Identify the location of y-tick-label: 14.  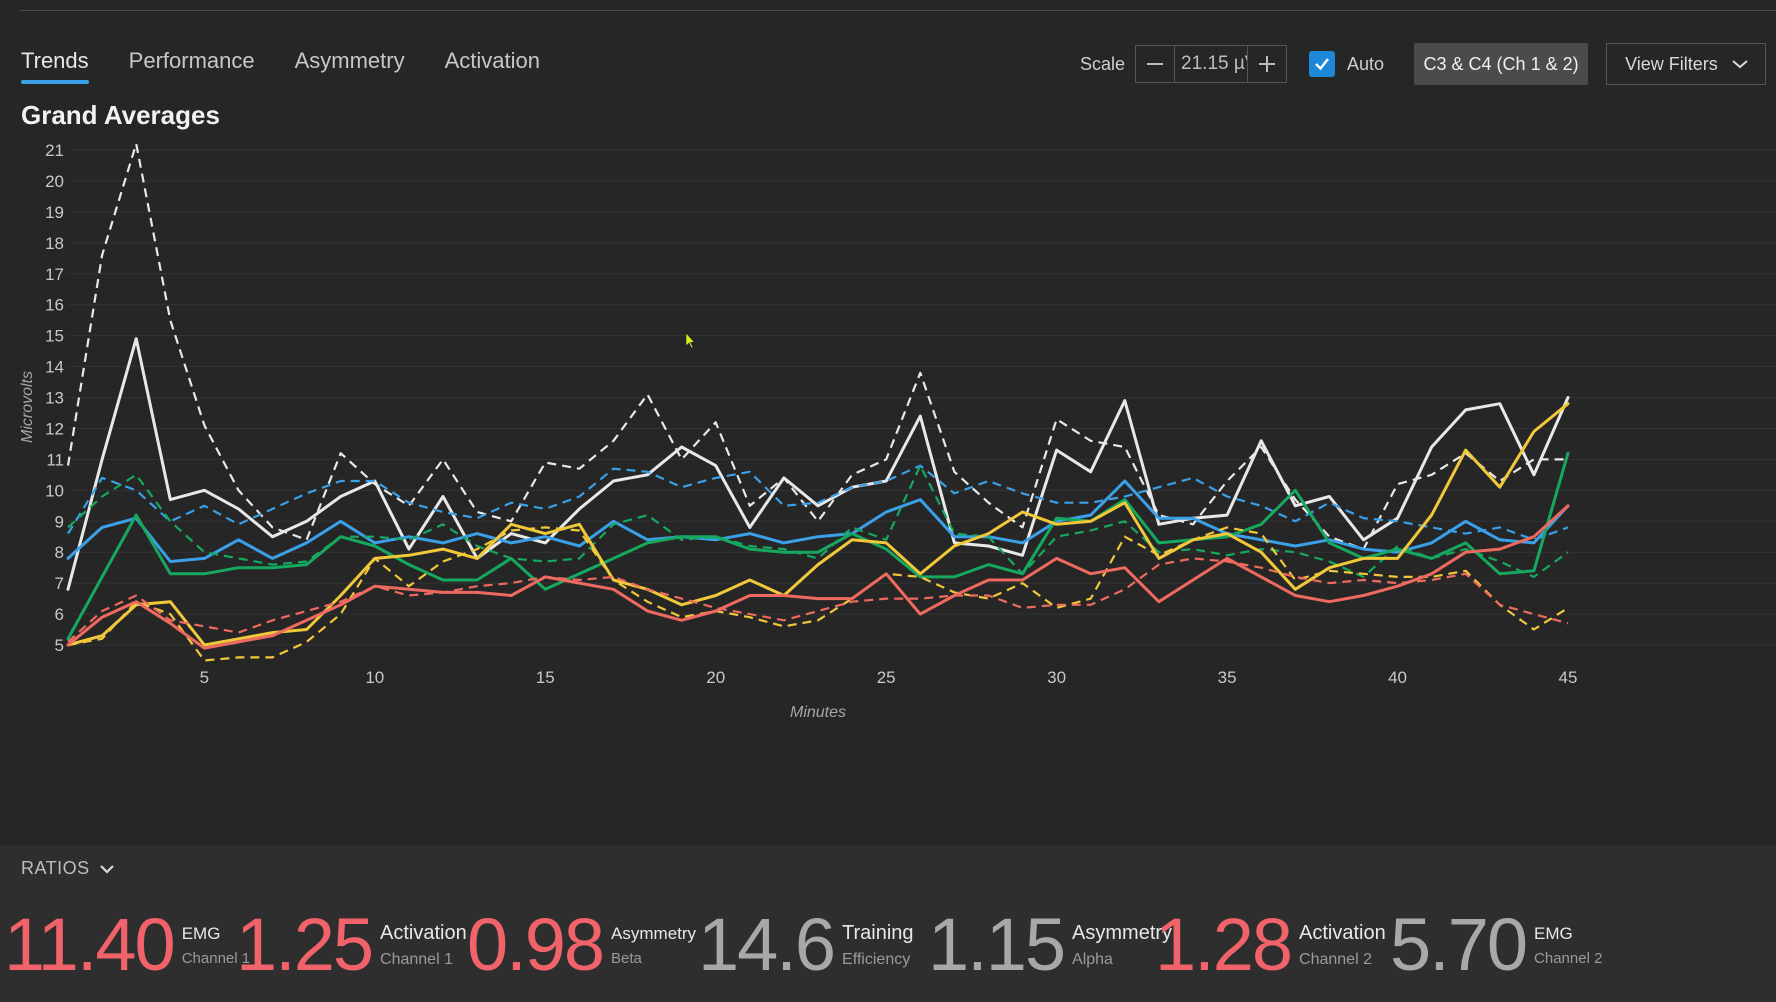
(54, 367).